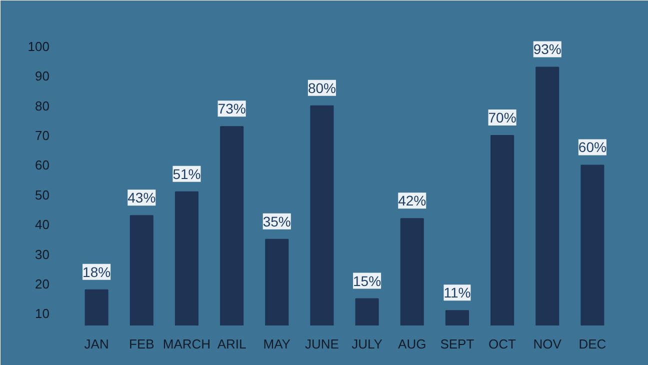  Describe the element at coordinates (547, 49) in the screenshot. I see `data-label: 93%` at that location.